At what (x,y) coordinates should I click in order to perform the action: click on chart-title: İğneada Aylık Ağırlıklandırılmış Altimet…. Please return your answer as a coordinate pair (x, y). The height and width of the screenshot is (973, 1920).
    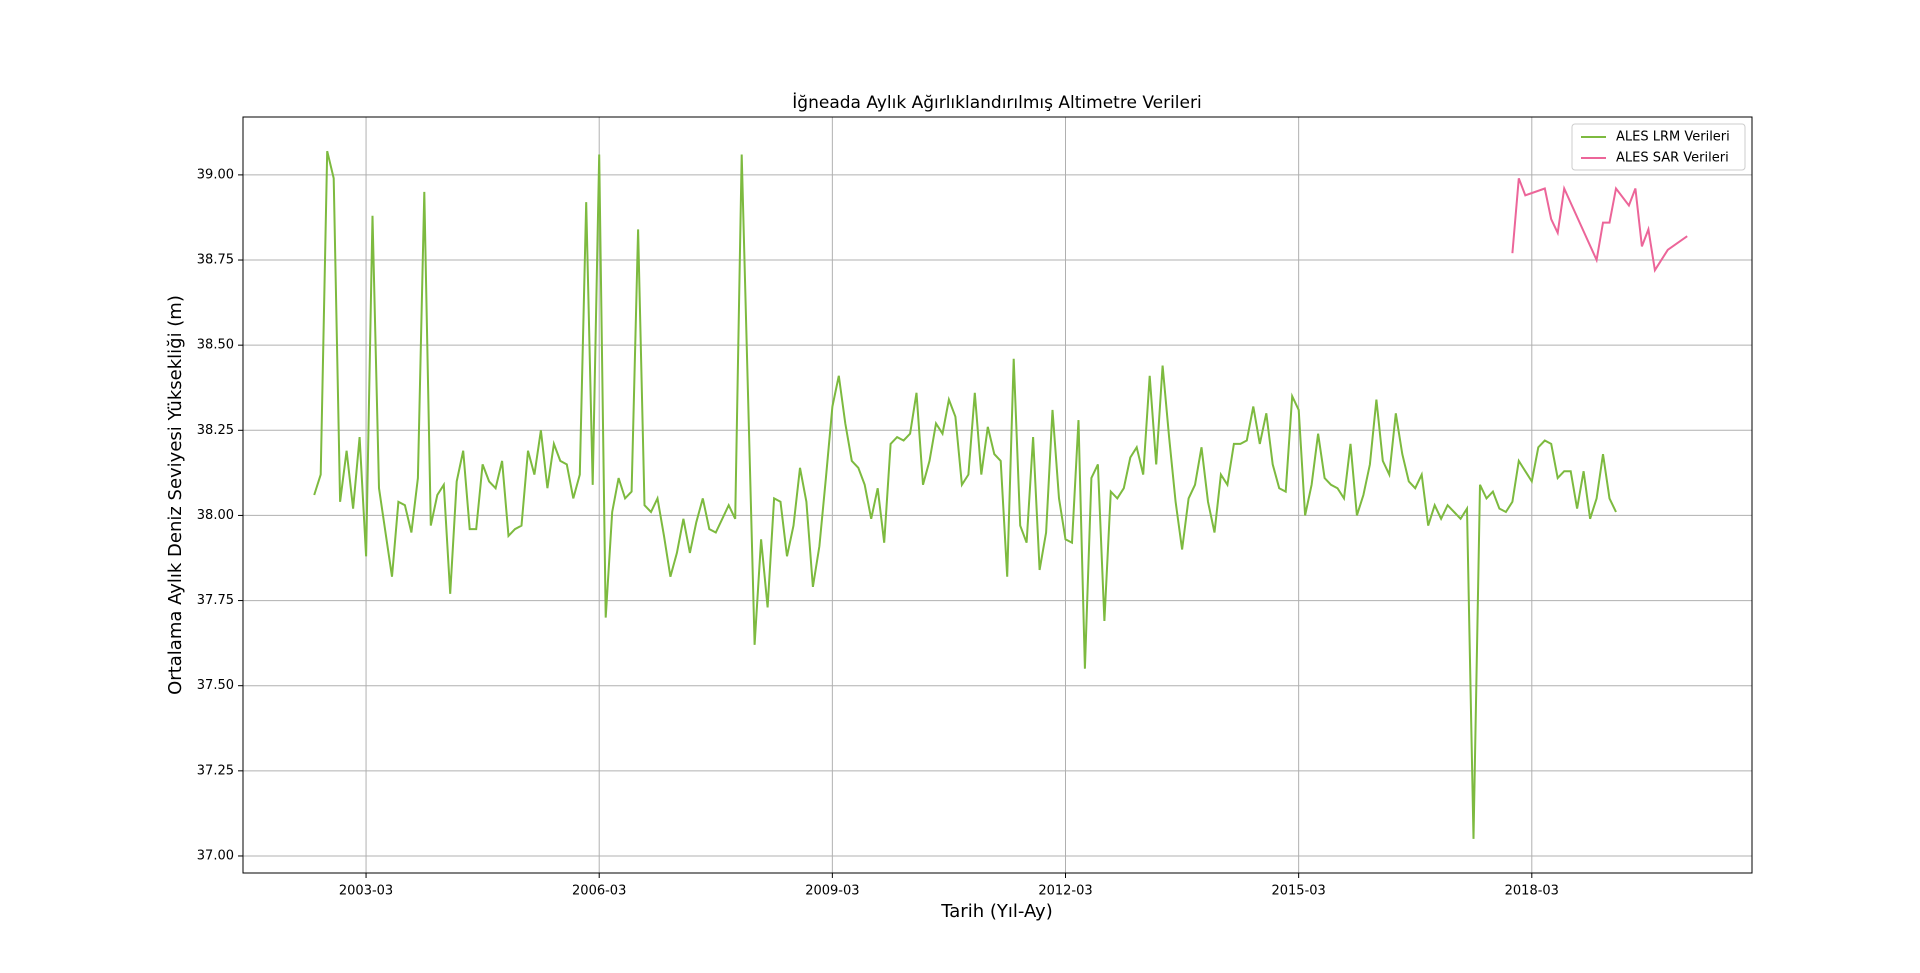
    Looking at the image, I should click on (996, 102).